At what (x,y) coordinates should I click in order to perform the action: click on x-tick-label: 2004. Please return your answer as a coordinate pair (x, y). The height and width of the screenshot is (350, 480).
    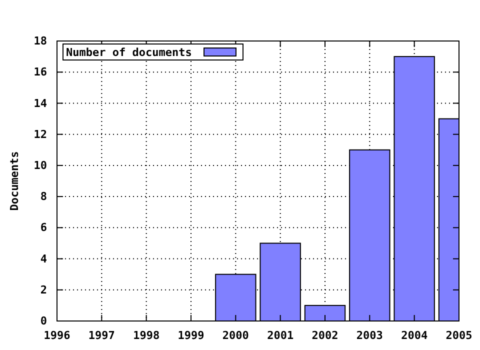
    Looking at the image, I should click on (414, 335).